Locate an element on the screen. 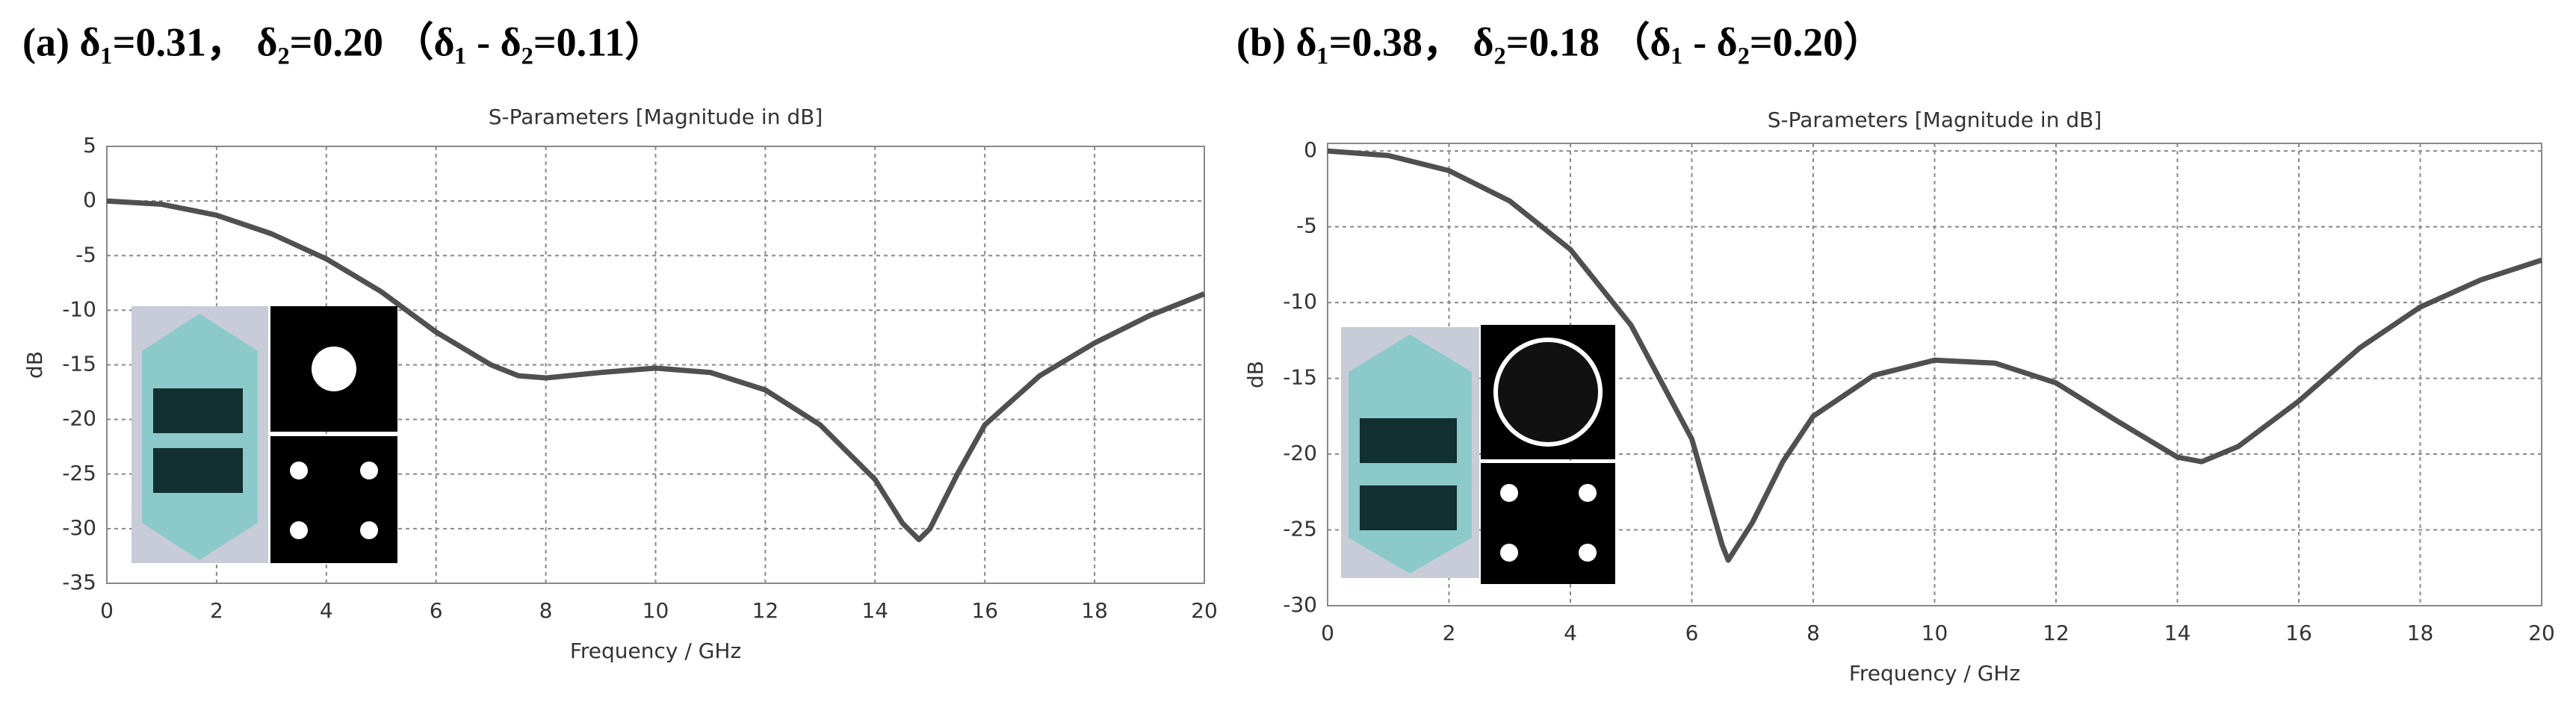  panel-heading: (b) δ₁=0.38， δ₂=0.18 （δ₁ - δ₂=0.20） is located at coordinates (1559, 41).